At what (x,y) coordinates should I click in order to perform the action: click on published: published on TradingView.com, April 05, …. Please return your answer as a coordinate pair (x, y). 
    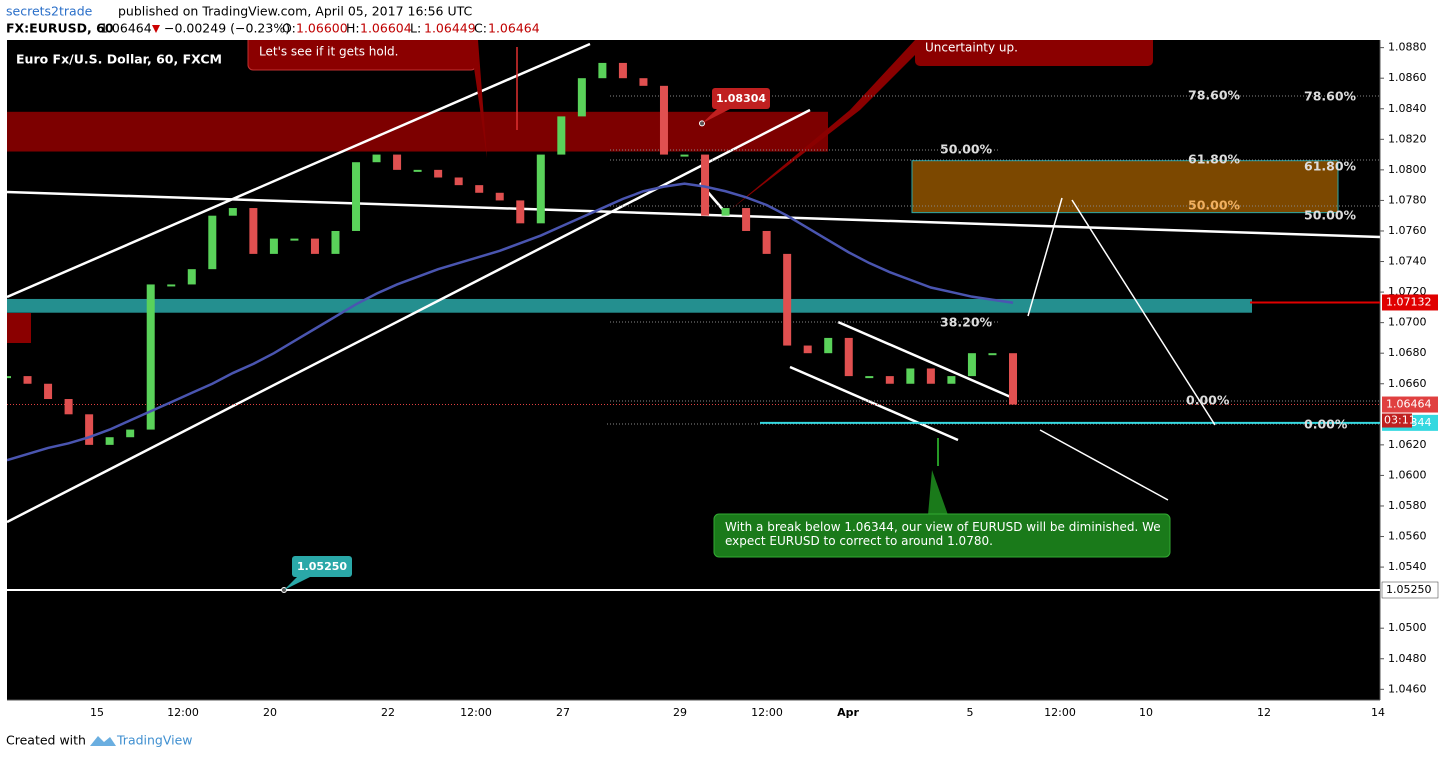
    Looking at the image, I should click on (295, 11).